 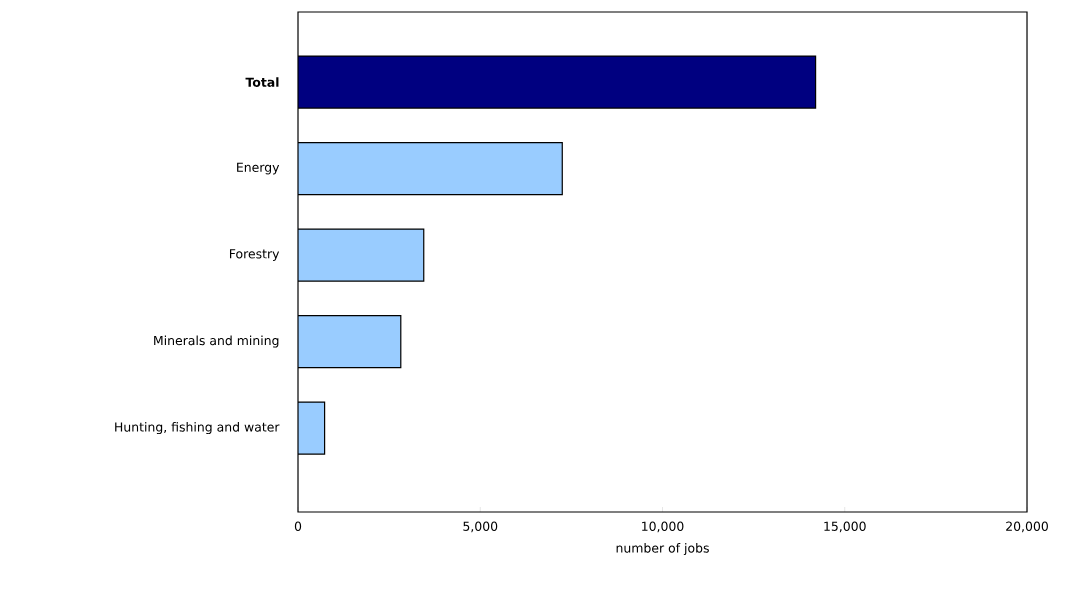 I want to click on x-tick-label: 20,000, so click(x=1027, y=527).